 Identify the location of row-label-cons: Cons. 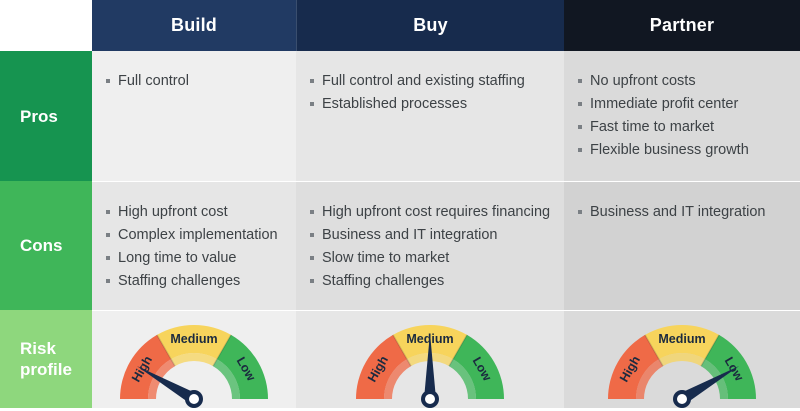
(46, 245).